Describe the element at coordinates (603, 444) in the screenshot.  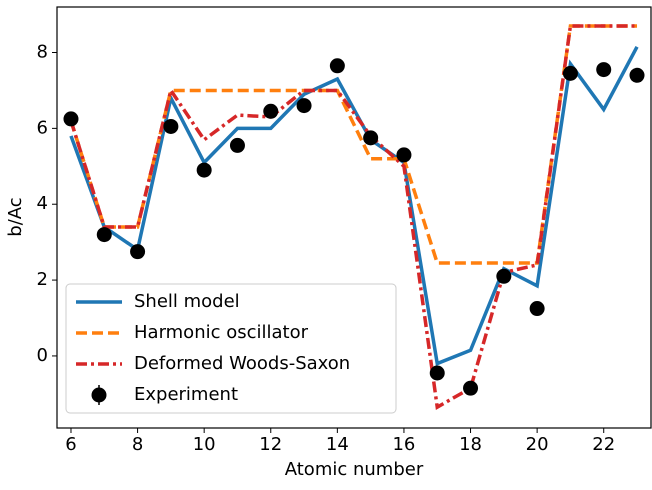
I see `x-tick-label: 22` at that location.